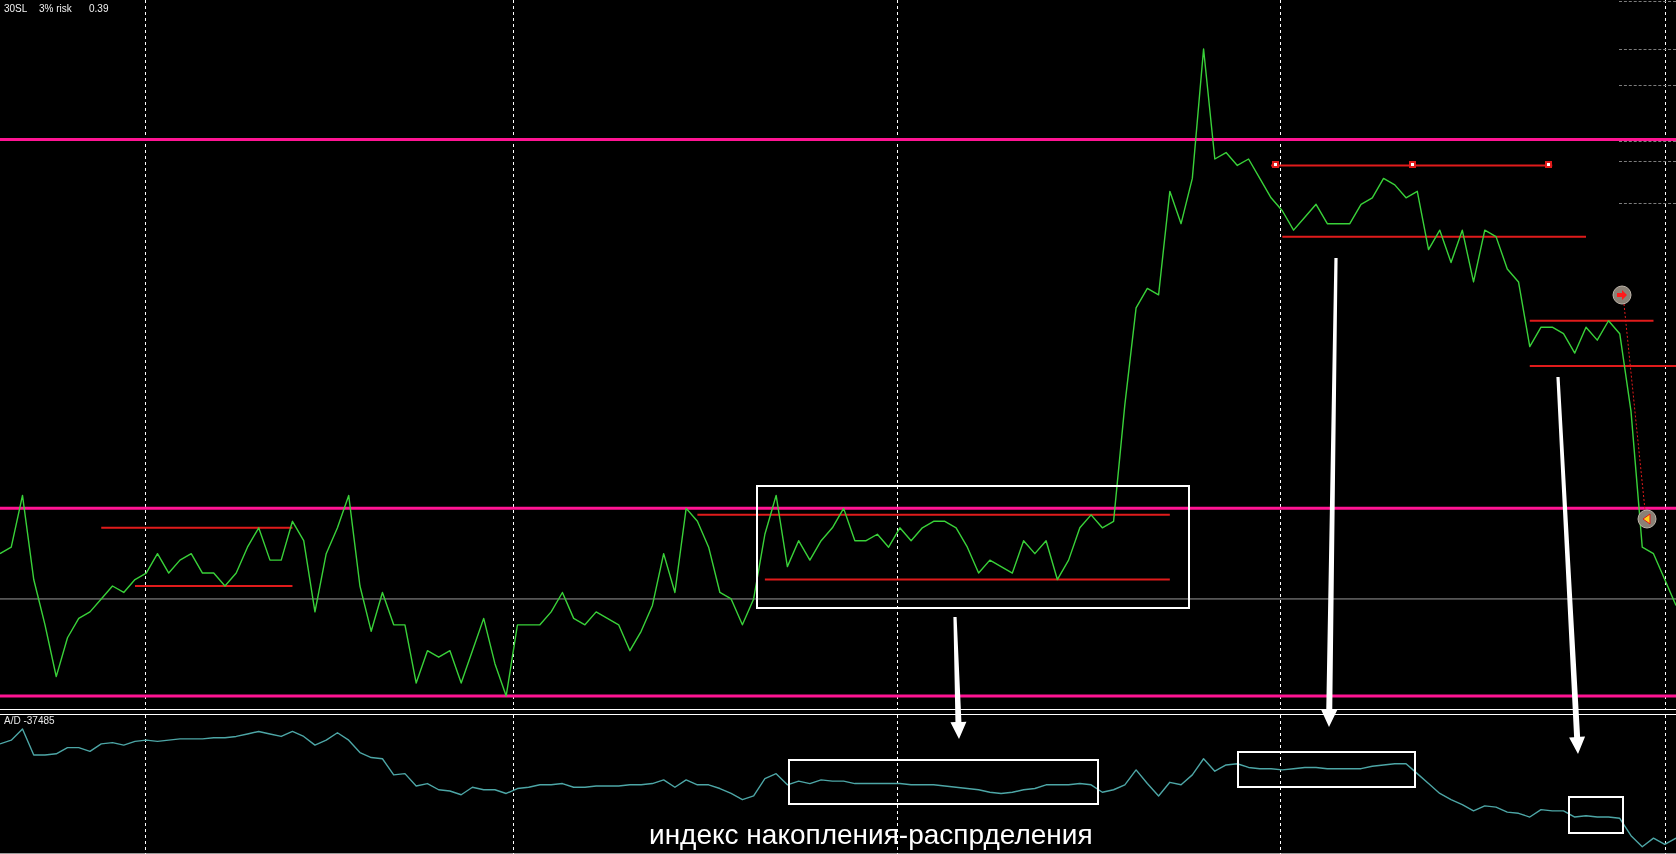 This screenshot has width=1676, height=854. I want to click on text: 30SL, so click(16, 9).